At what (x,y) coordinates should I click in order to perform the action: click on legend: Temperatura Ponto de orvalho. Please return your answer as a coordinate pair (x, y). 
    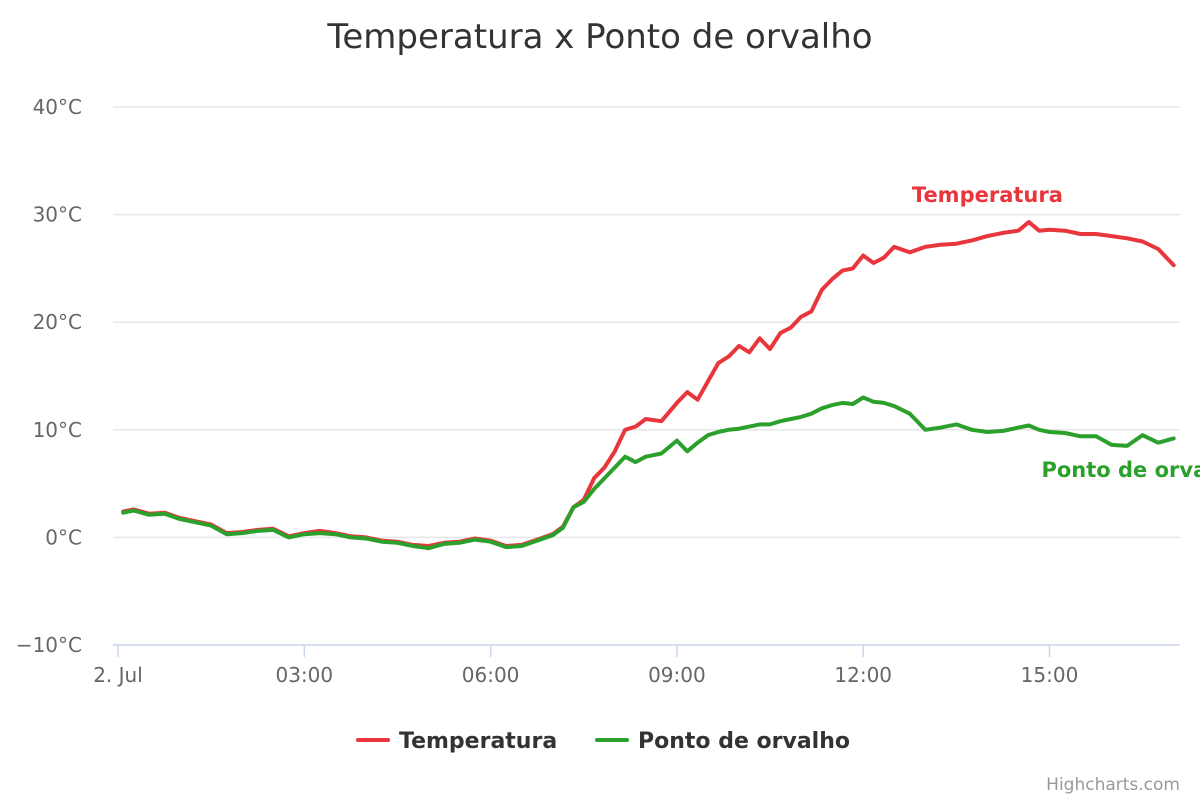
    Looking at the image, I should click on (603, 741).